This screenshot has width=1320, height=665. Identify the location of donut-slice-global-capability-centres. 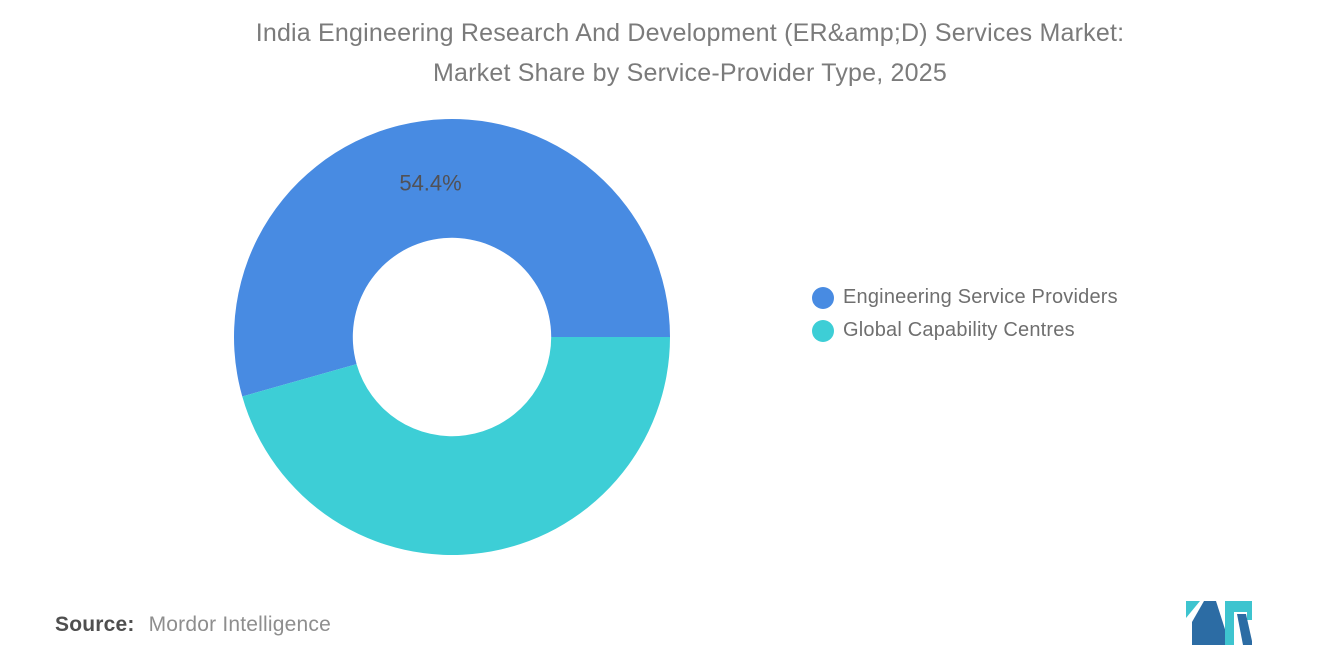
(456, 446).